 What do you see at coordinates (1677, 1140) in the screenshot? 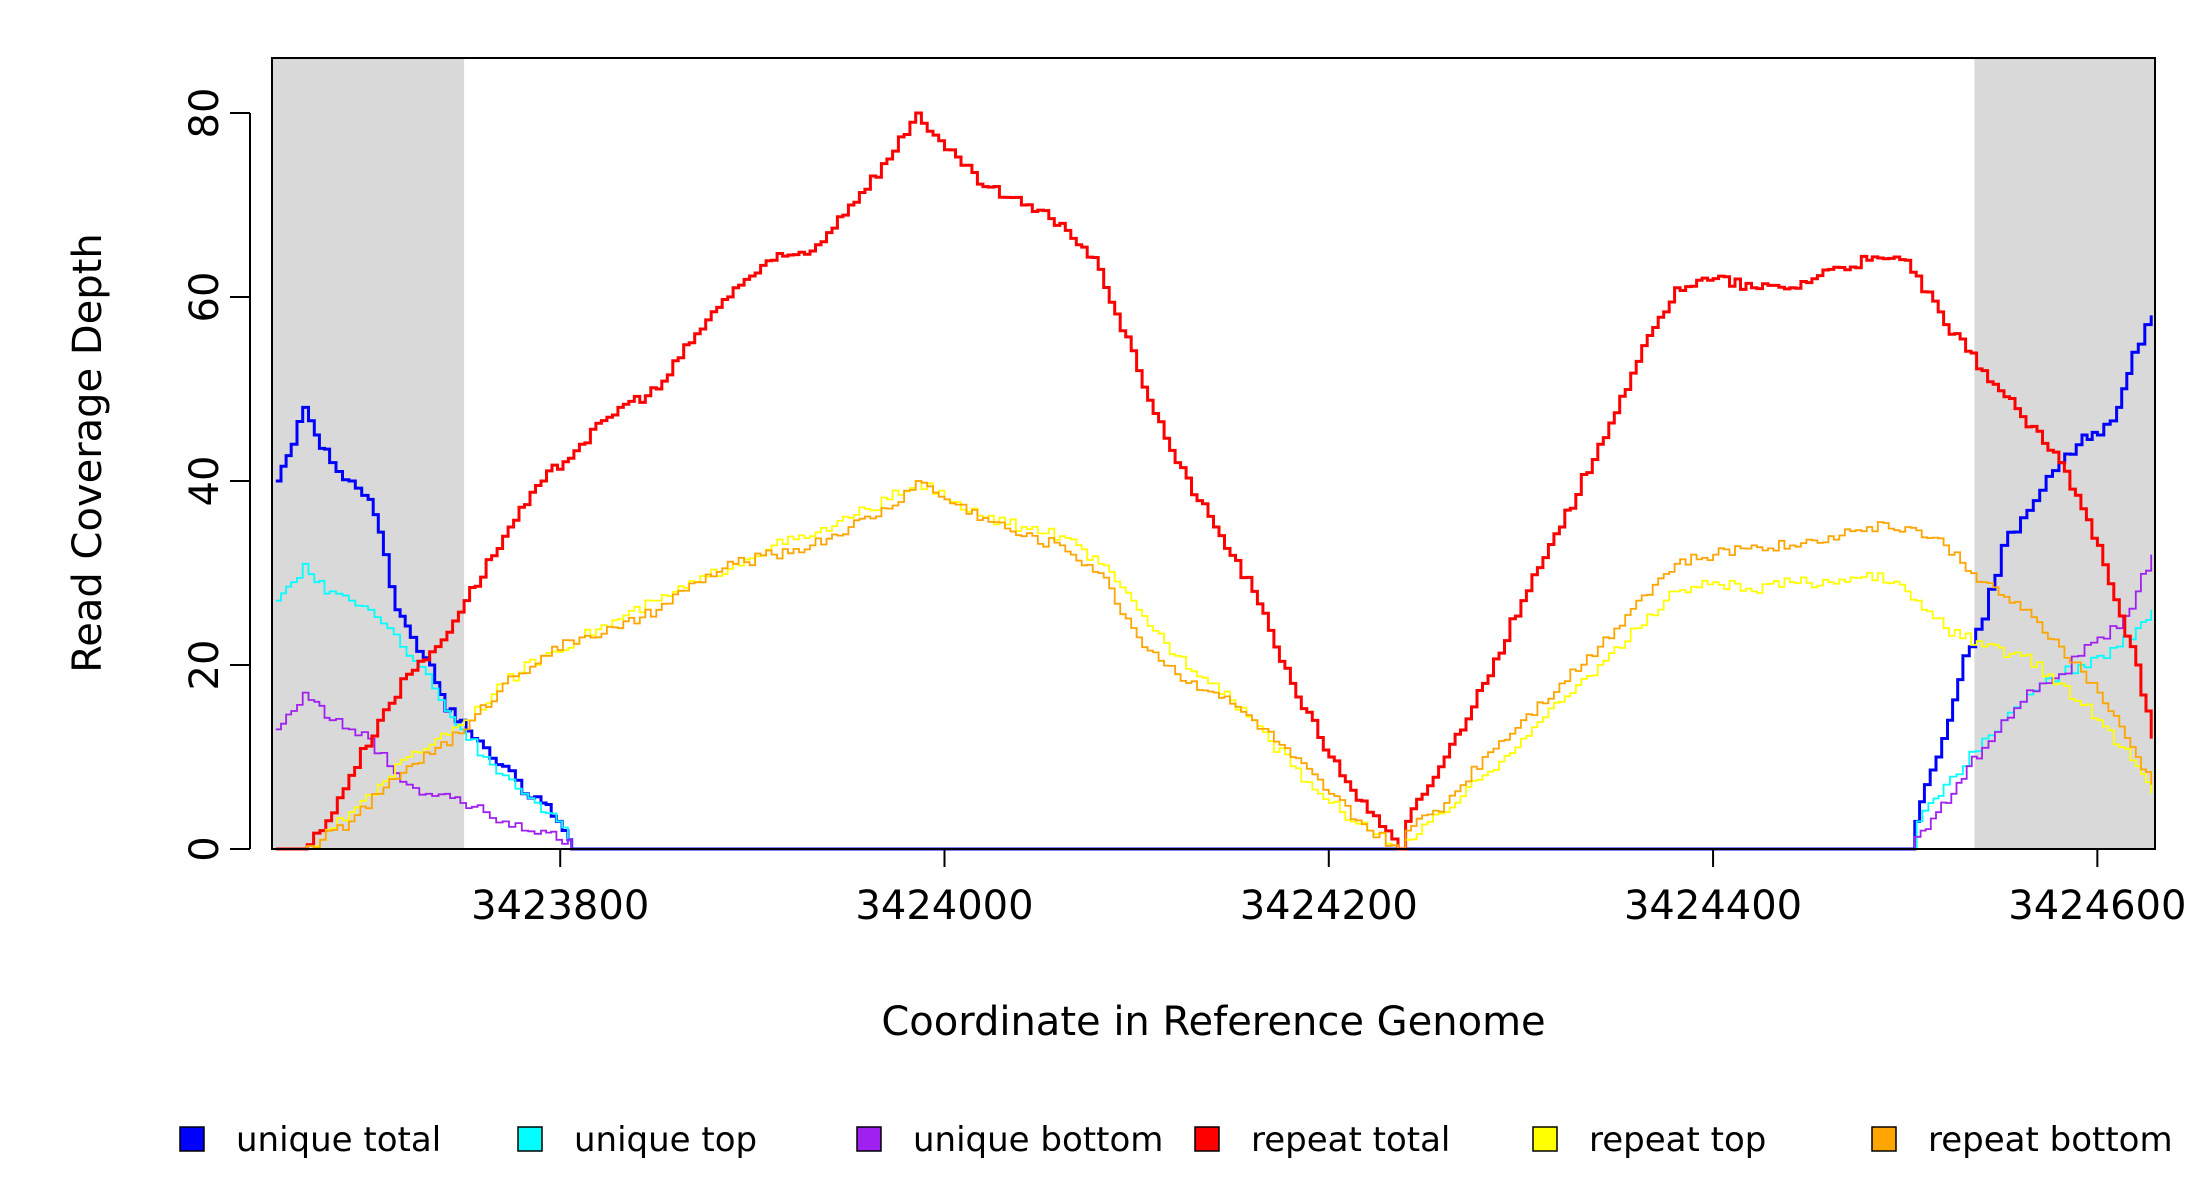
I see `legend-label-repeat-top: repeat top` at bounding box center [1677, 1140].